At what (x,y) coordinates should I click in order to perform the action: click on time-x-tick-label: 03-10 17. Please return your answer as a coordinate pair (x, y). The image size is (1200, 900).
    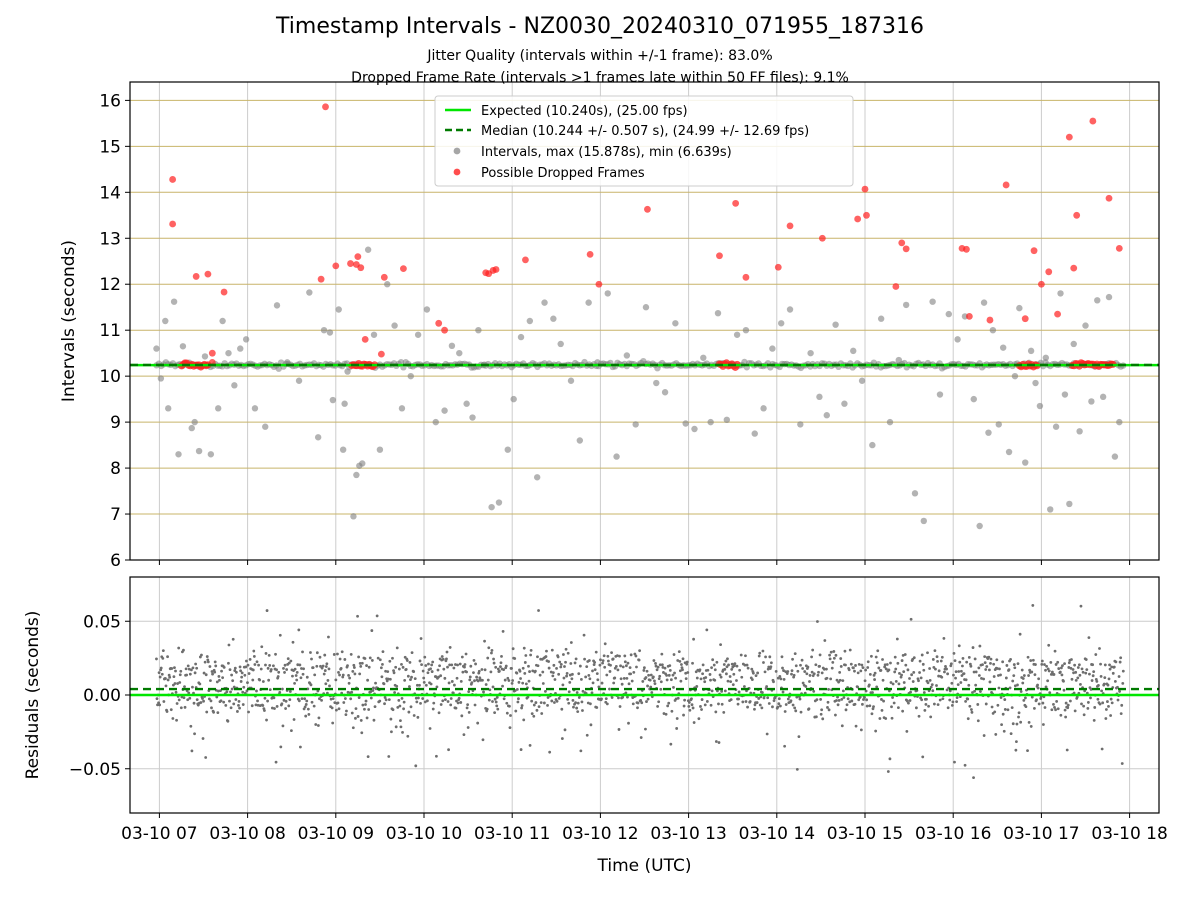
    Looking at the image, I should click on (1041, 834).